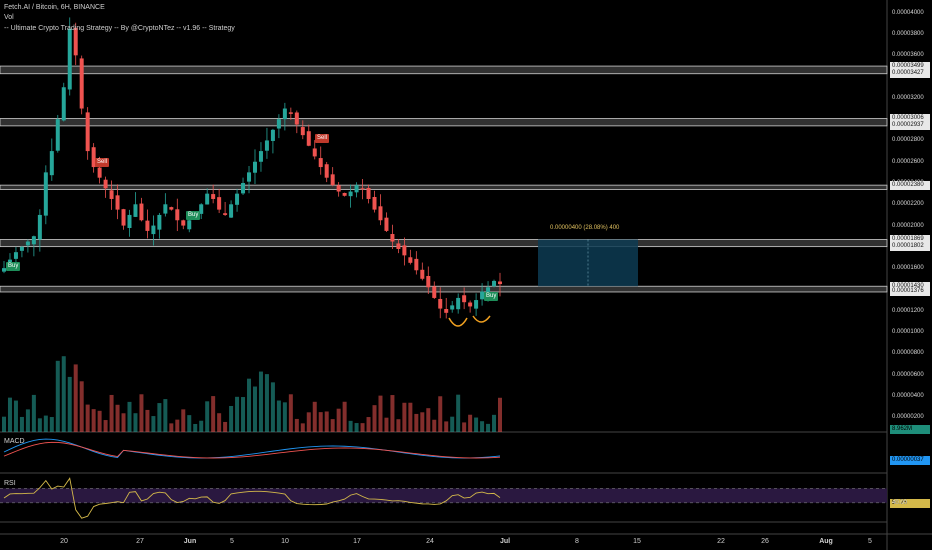 This screenshot has width=932, height=550. What do you see at coordinates (910, 503) in the screenshot?
I see `rsi-tag: 50.76` at bounding box center [910, 503].